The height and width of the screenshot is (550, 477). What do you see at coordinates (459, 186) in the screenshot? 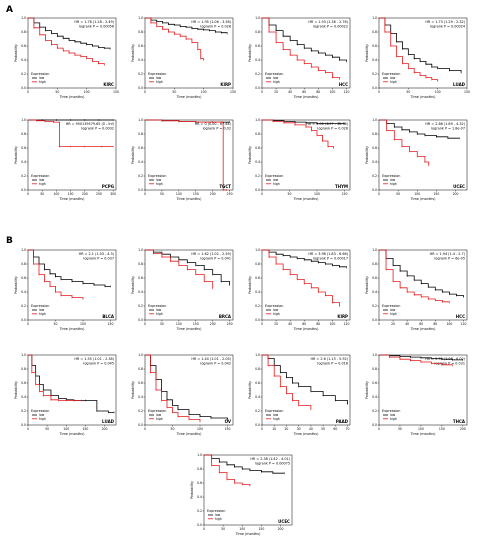
I see `cancer-type-label: UCEC` at bounding box center [459, 186].